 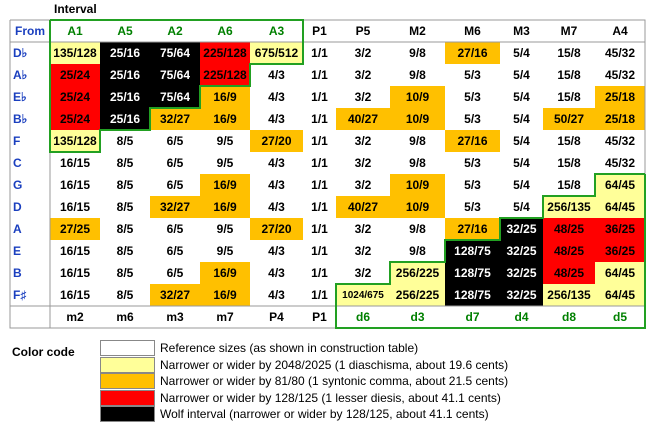 What do you see at coordinates (363, 31) in the screenshot?
I see `column-header: P5` at bounding box center [363, 31].